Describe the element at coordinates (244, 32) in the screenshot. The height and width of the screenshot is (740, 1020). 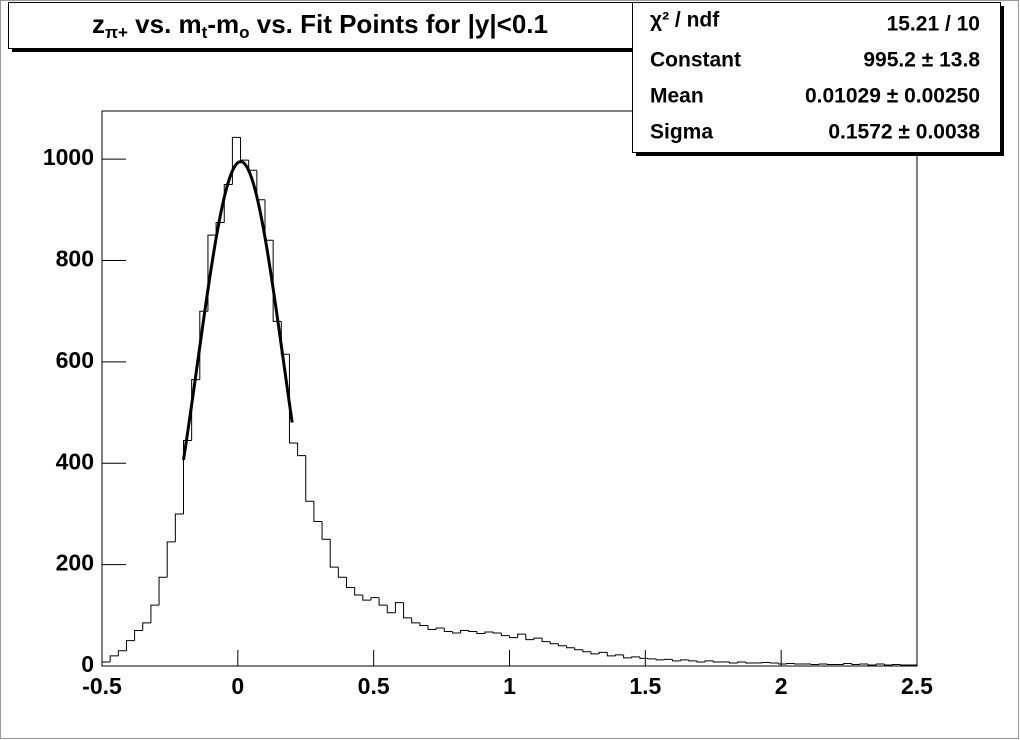
I see `title-subscript: o` at that location.